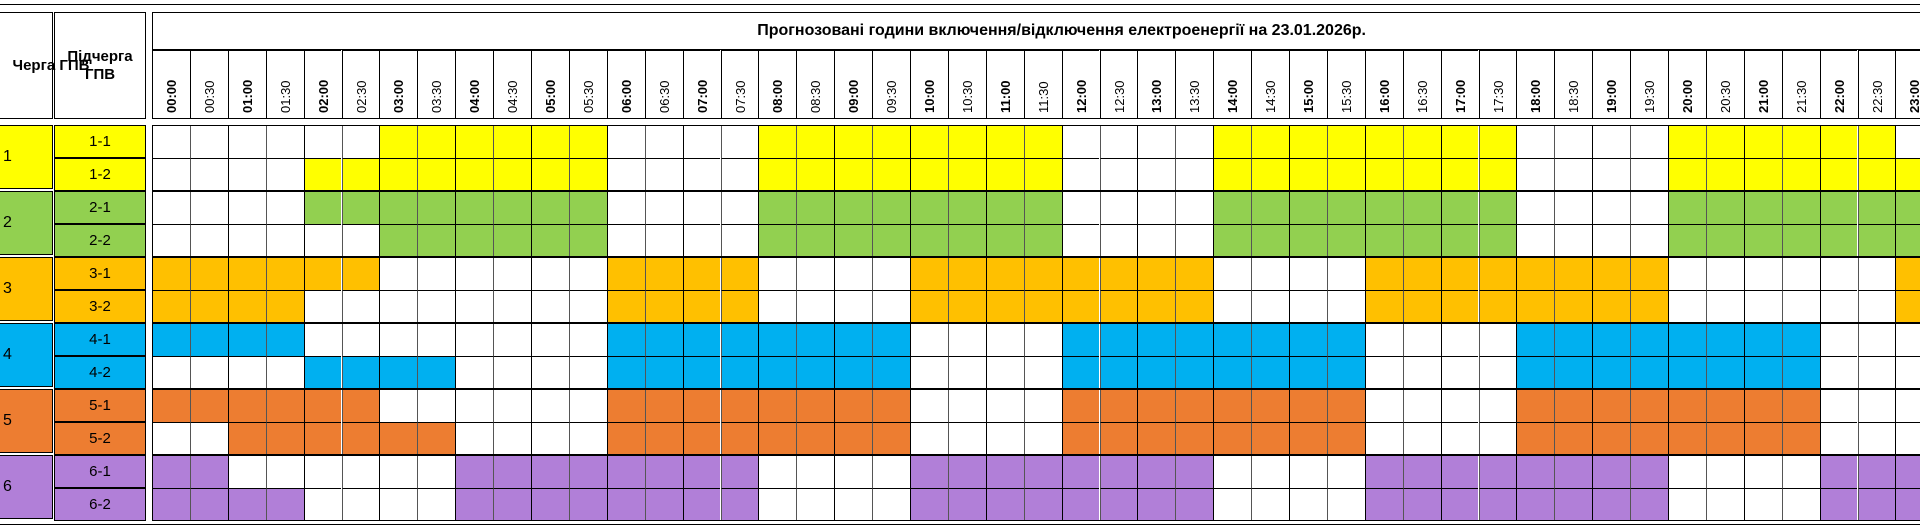 The height and width of the screenshot is (530, 1920). Describe the element at coordinates (7, 420) in the screenshot. I see `queue-label: 5` at that location.